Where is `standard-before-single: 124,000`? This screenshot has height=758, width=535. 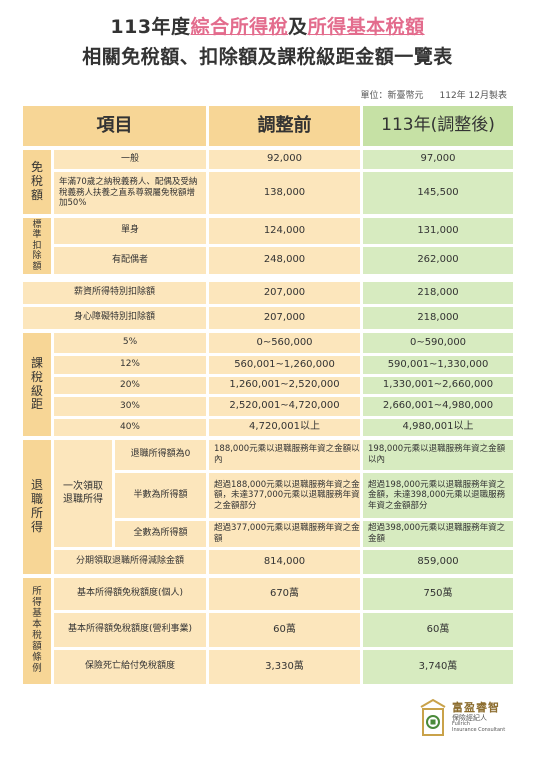 standard-before-single: 124,000 is located at coordinates (284, 231).